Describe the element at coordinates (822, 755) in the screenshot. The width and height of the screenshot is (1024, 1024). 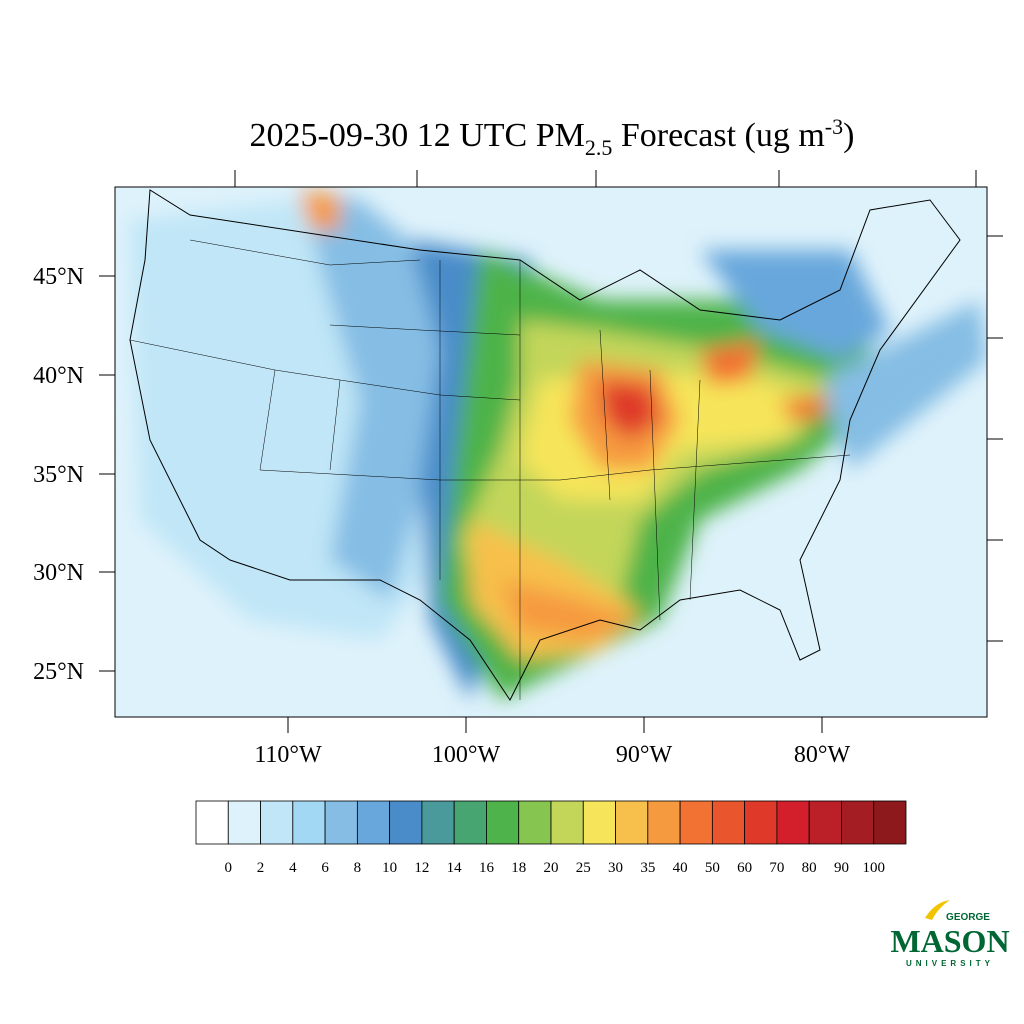
I see `longitude-label: 80°W` at that location.